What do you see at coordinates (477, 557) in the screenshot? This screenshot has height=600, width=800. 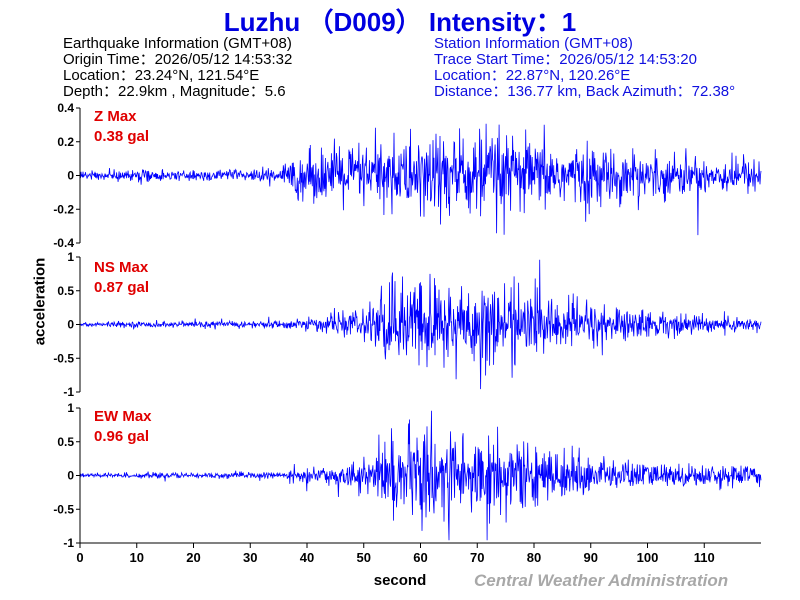 I see `x-tick-label: 70` at bounding box center [477, 557].